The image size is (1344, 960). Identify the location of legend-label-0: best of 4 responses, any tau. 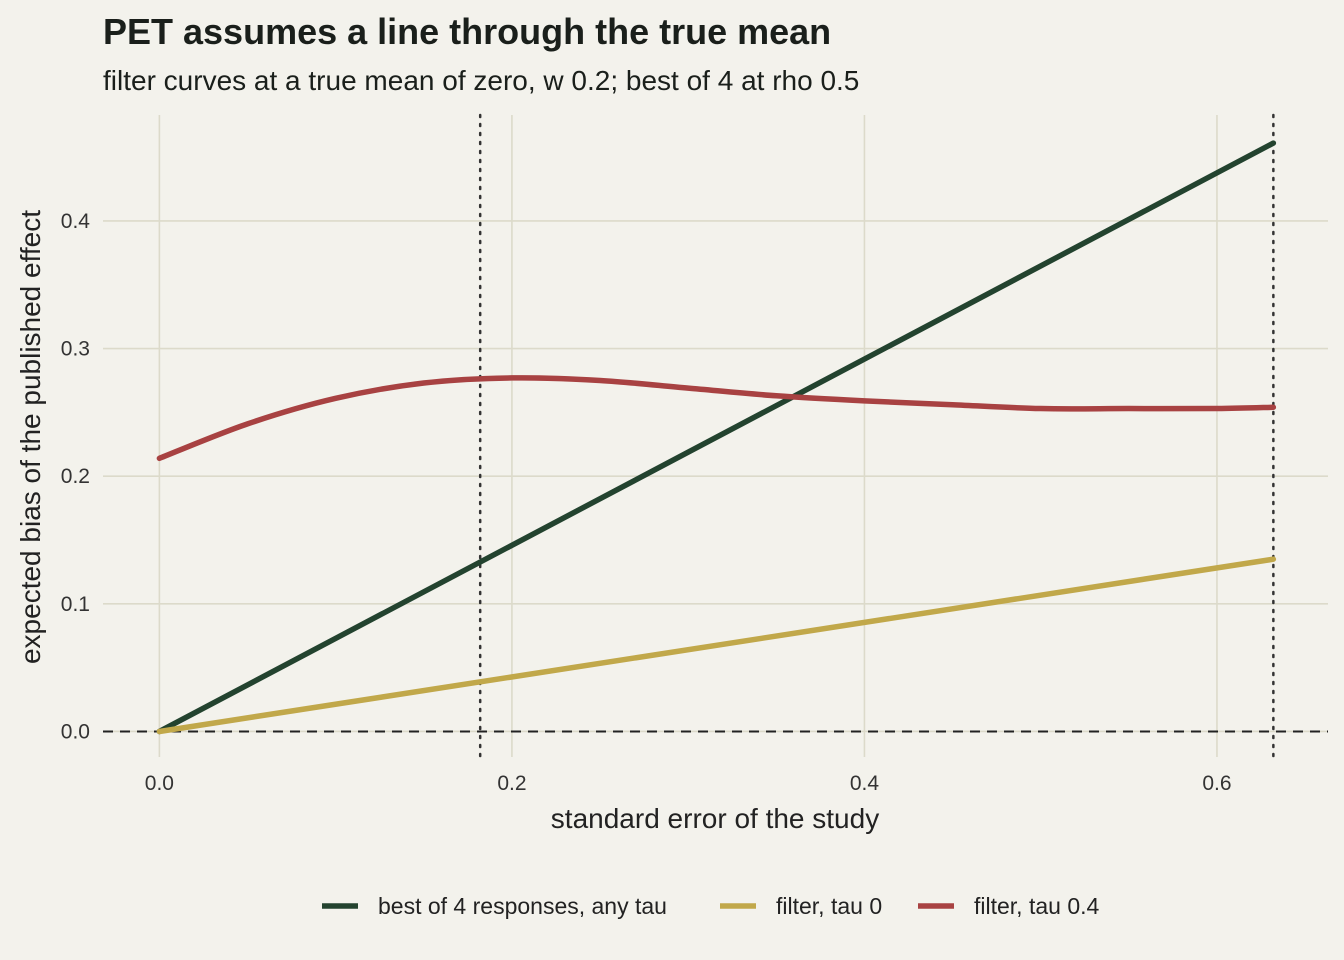
(522, 906).